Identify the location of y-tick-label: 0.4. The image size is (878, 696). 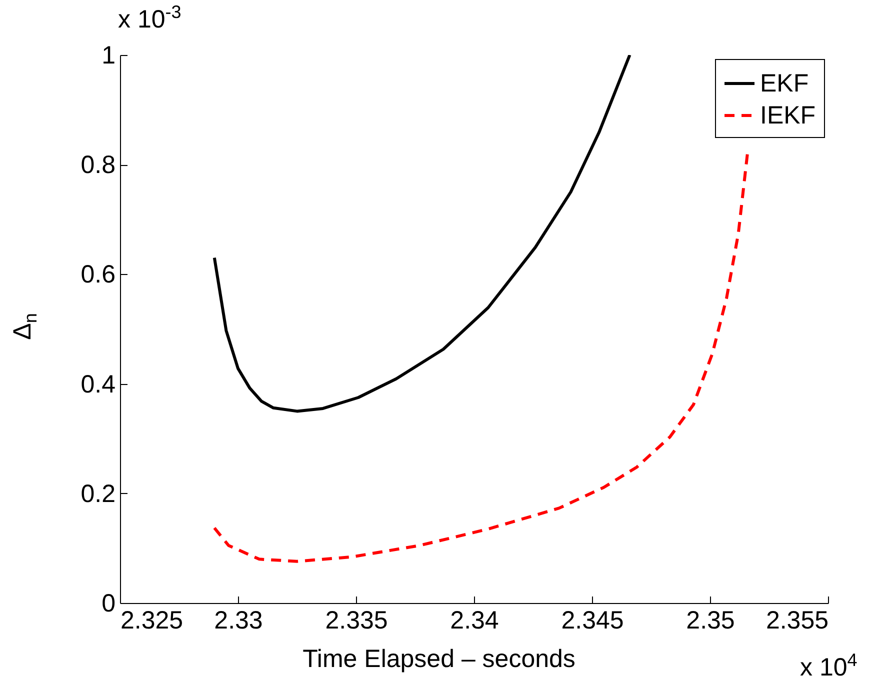
(98, 384).